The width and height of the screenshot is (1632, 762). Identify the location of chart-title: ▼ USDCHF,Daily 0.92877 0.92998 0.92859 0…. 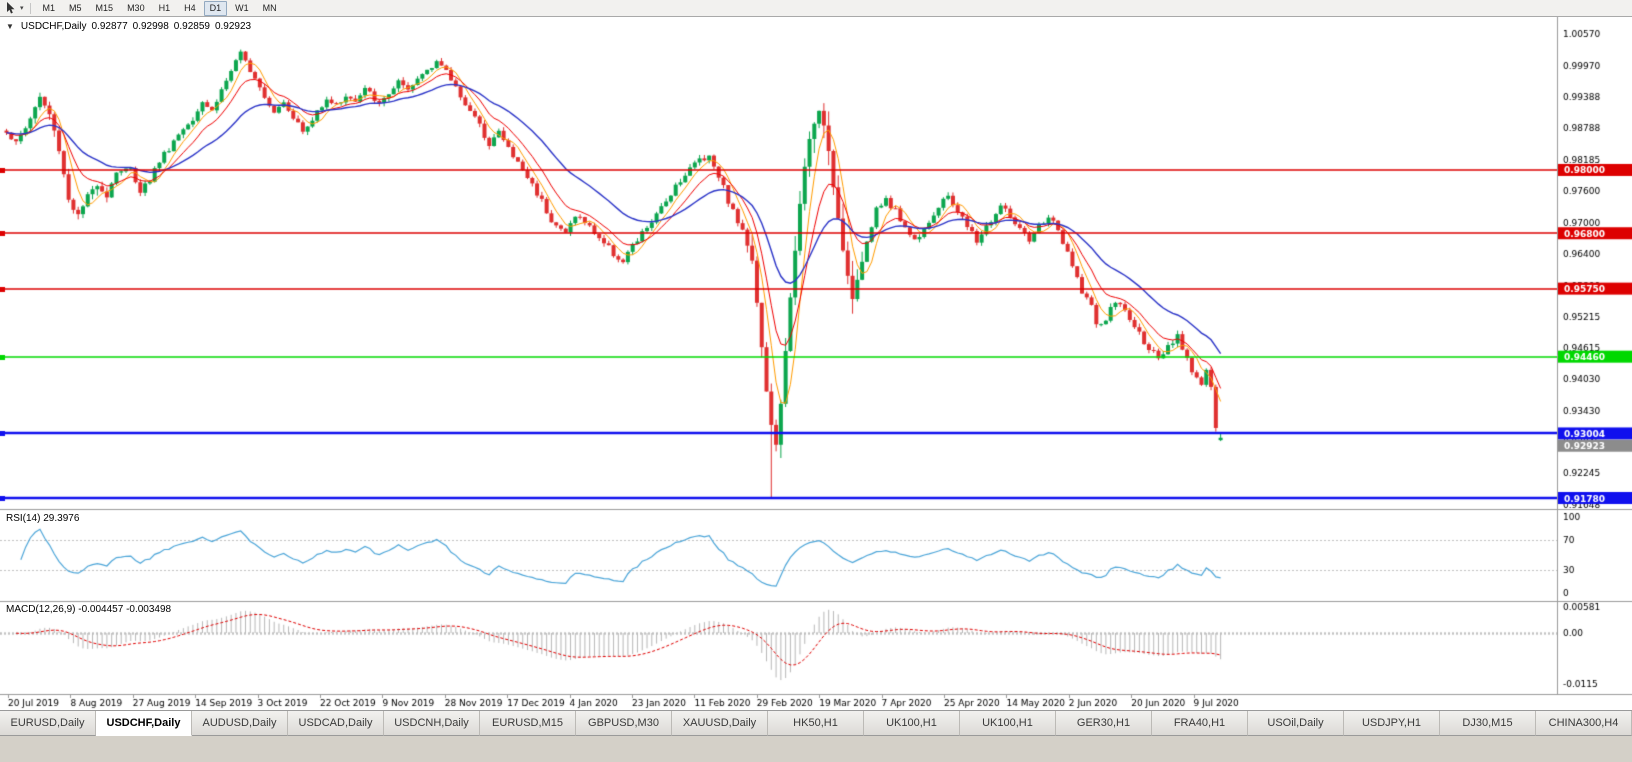
(128, 26).